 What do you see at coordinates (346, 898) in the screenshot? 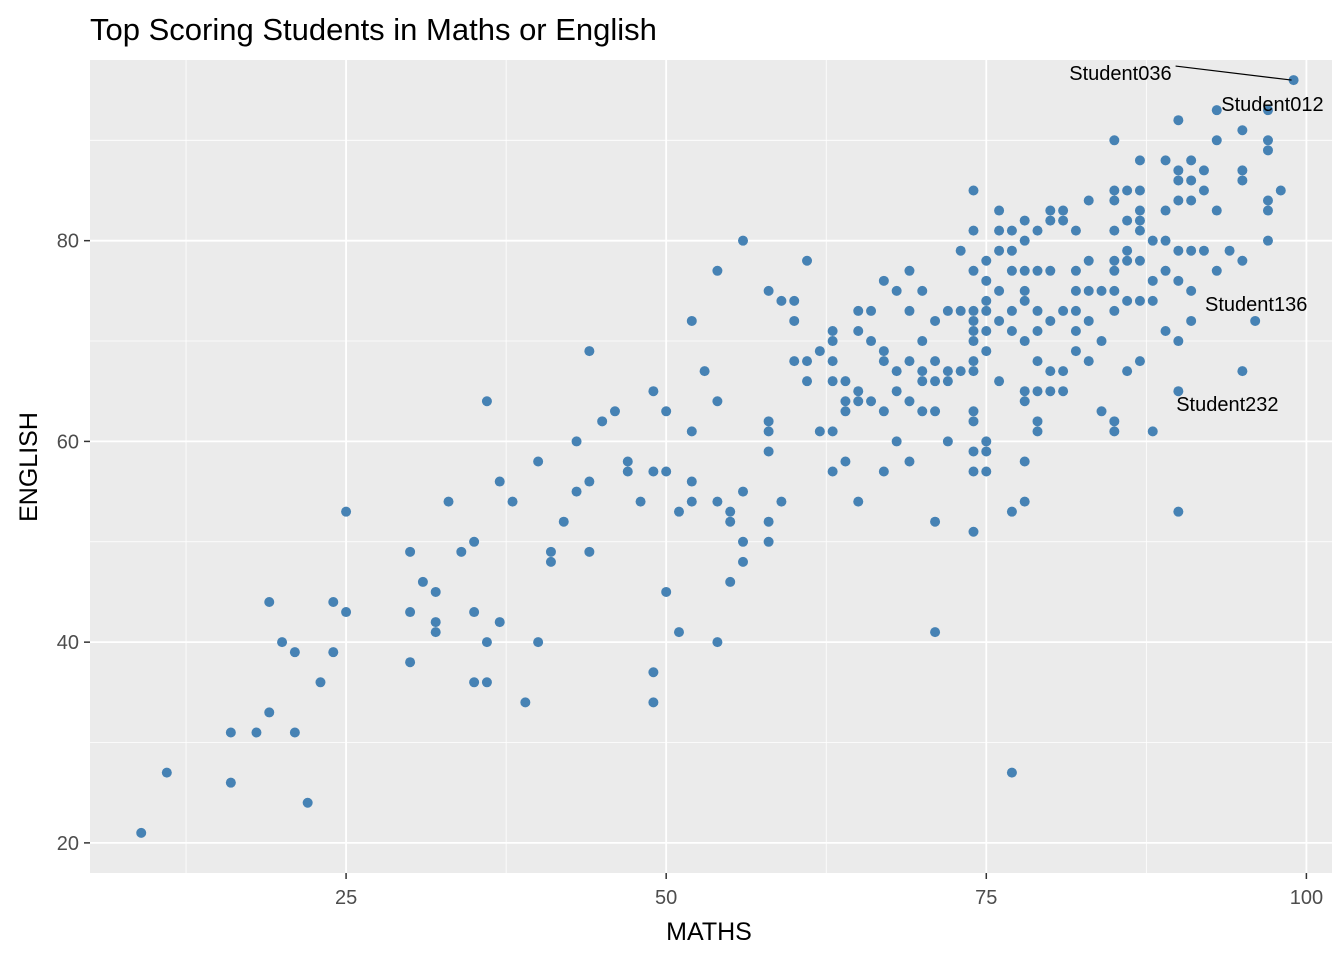
I see `x-tick-label: 25` at bounding box center [346, 898].